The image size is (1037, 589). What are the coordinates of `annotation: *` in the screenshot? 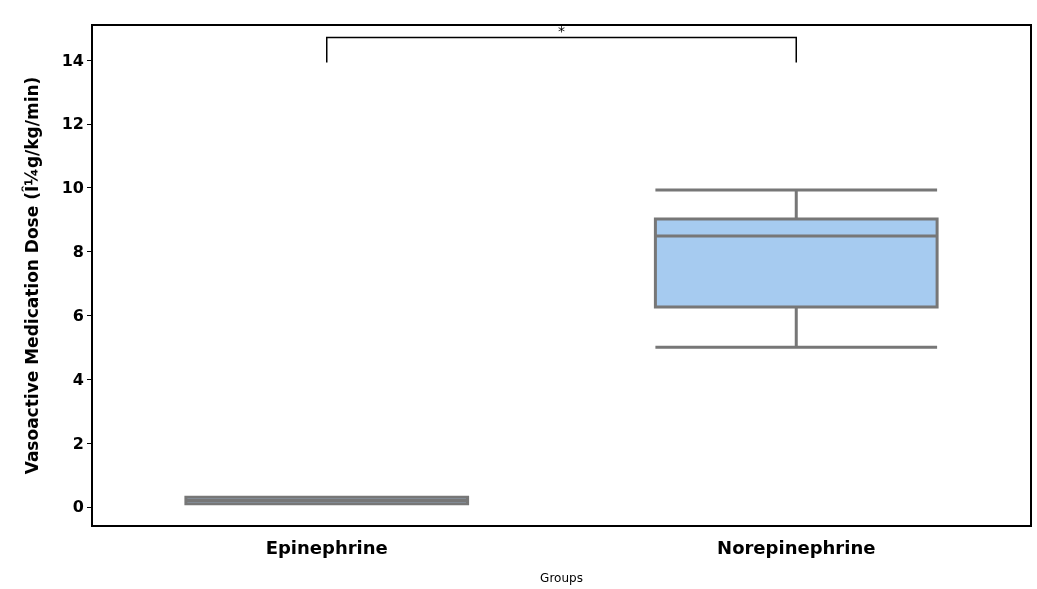 It's located at (561, 30).